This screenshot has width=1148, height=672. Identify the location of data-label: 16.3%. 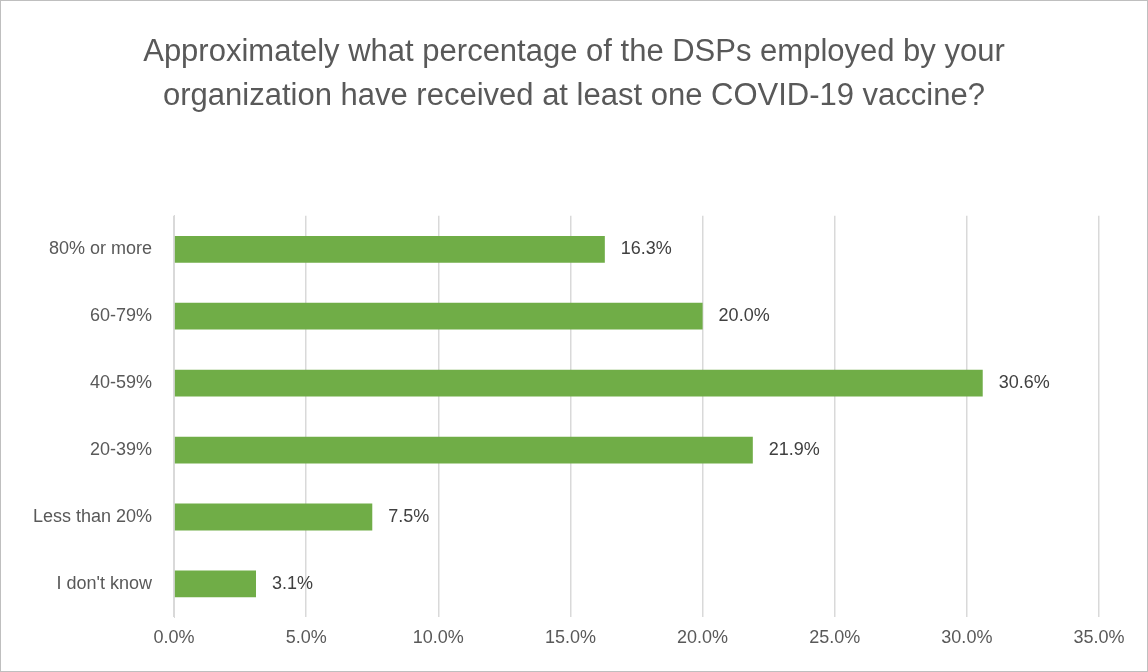
(646, 248).